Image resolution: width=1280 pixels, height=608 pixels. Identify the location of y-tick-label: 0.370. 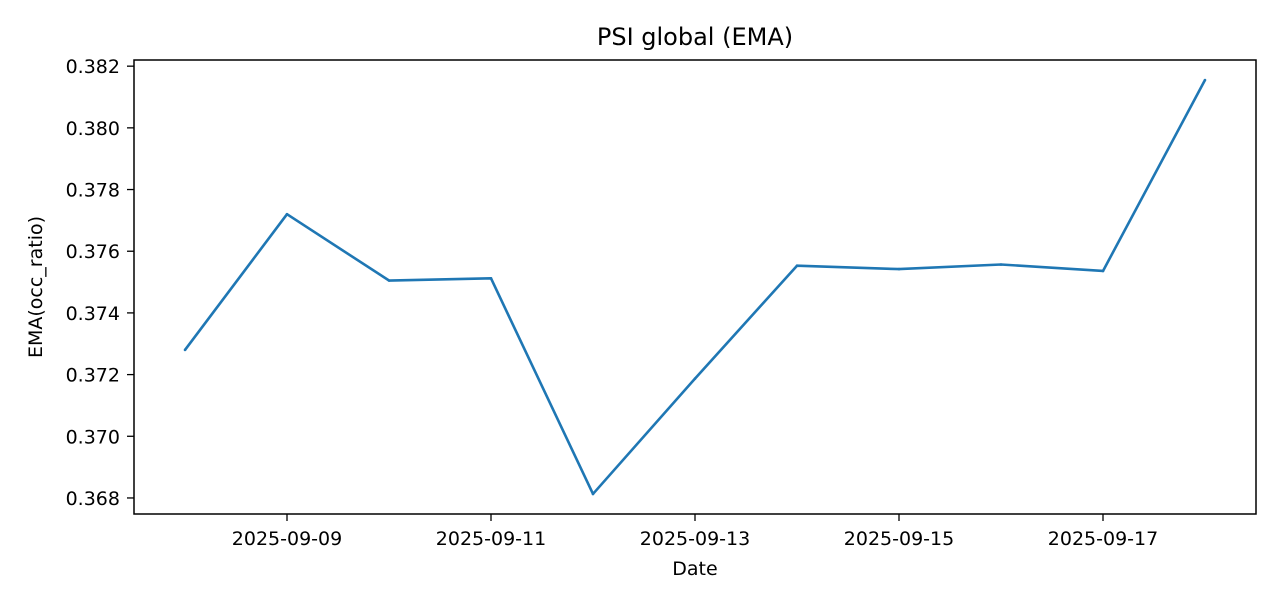
(93, 437).